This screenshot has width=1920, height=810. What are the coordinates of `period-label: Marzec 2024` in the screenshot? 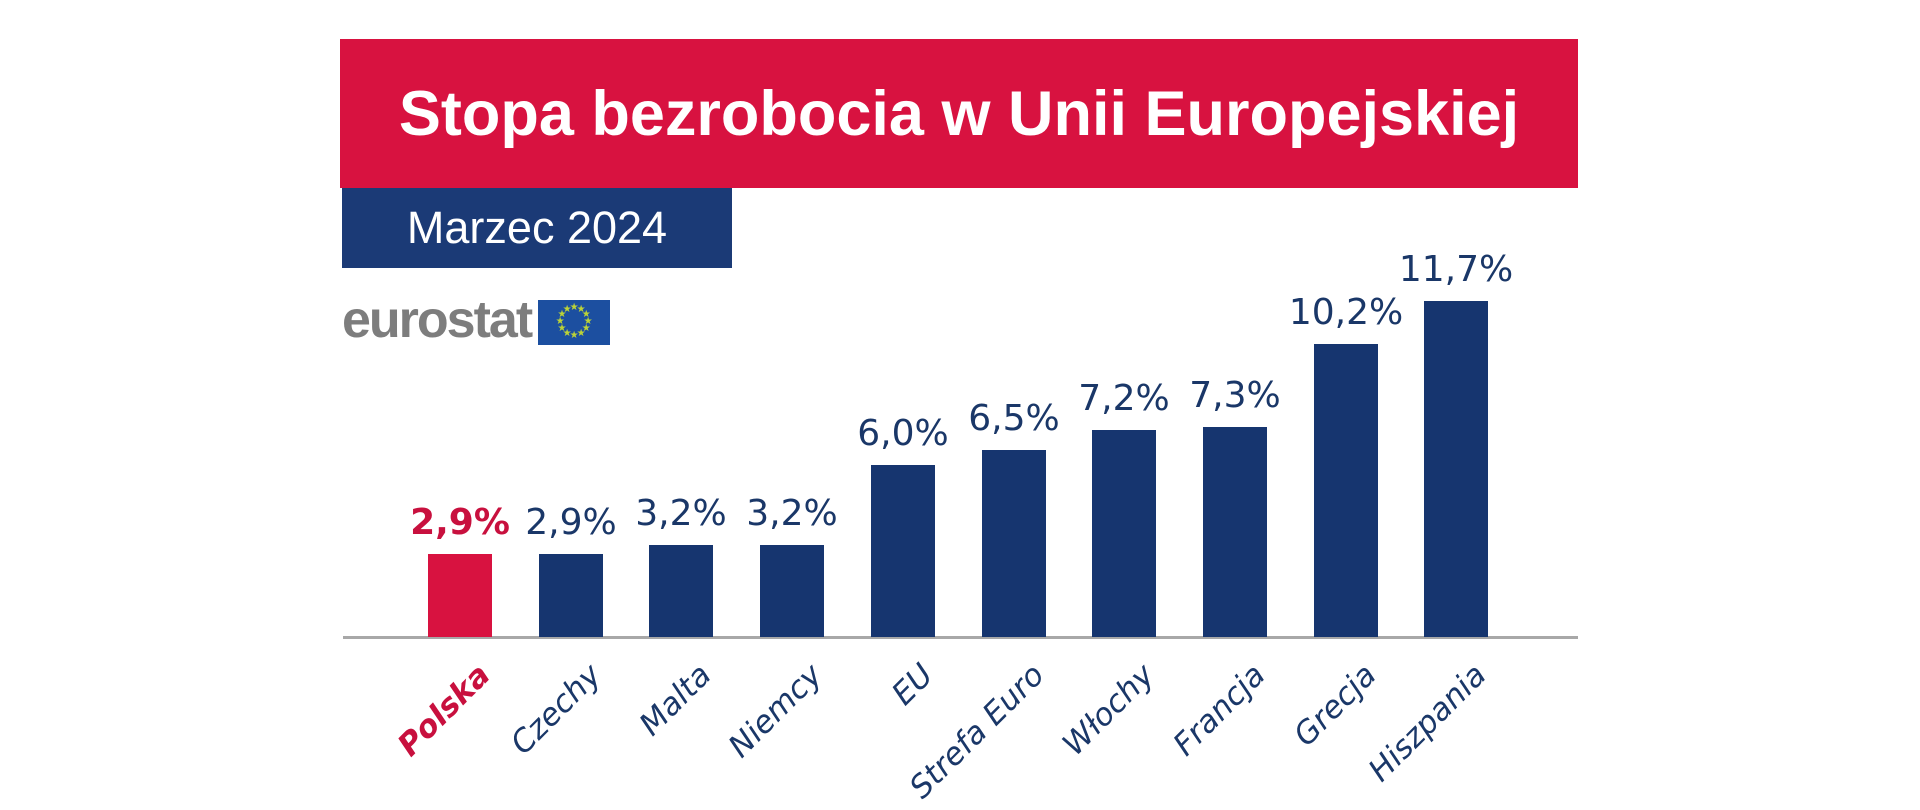 It's located at (537, 227).